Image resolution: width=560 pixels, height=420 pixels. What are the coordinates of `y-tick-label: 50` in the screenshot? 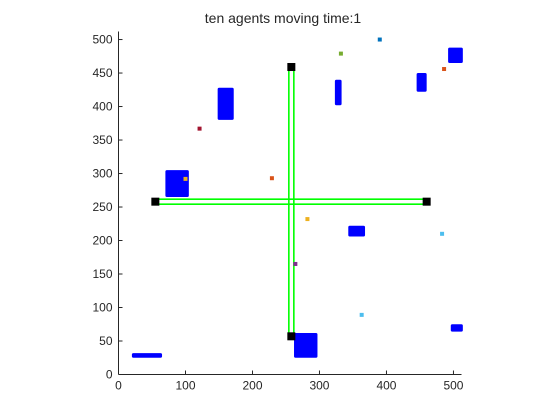 It's located at (106, 341).